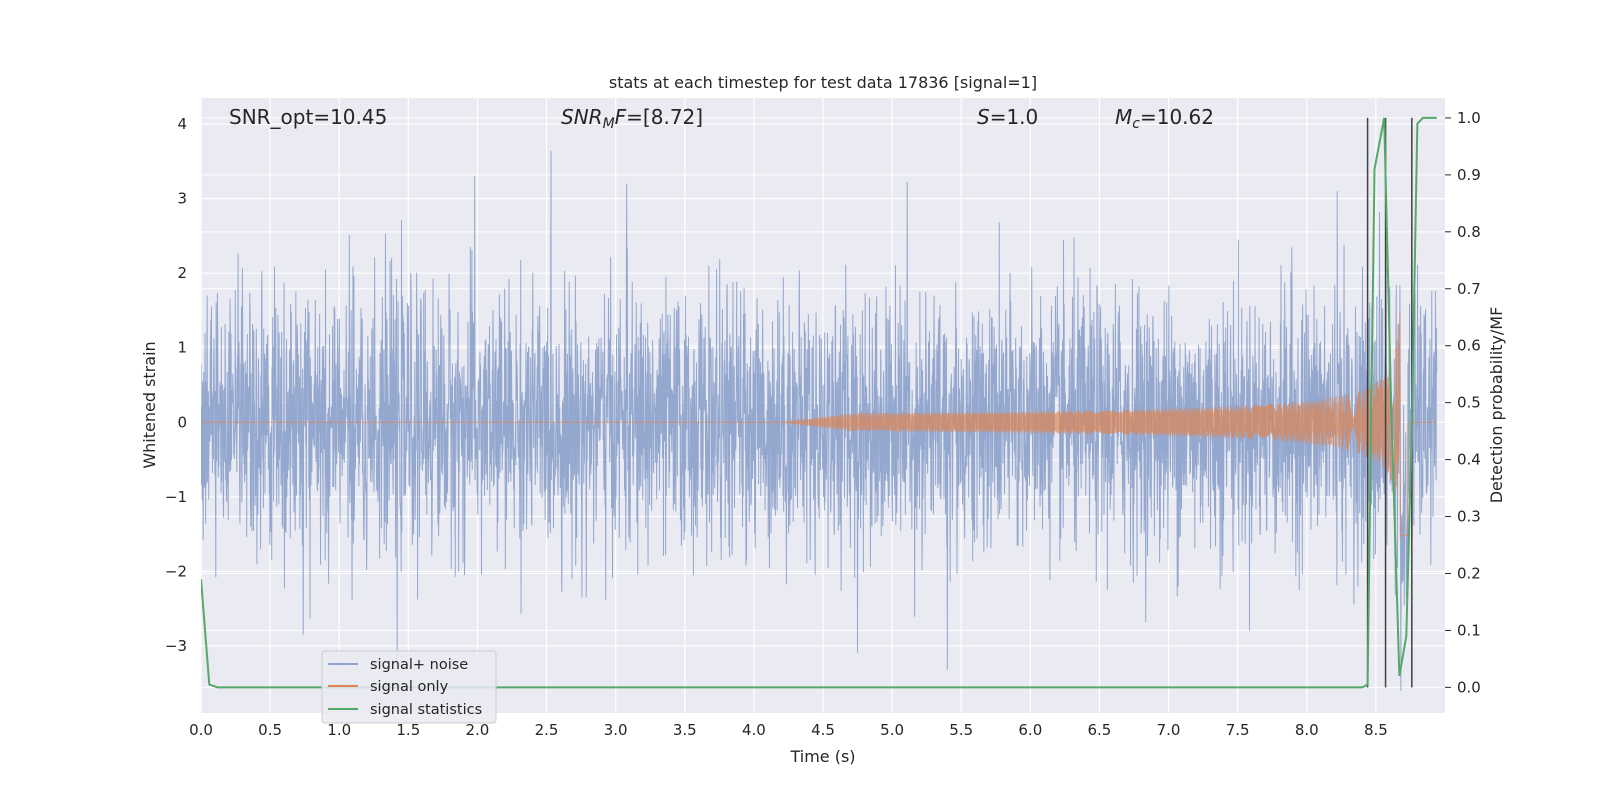 This screenshot has height=800, width=1600. I want to click on s-annotation: S=1.0, so click(1007, 117).